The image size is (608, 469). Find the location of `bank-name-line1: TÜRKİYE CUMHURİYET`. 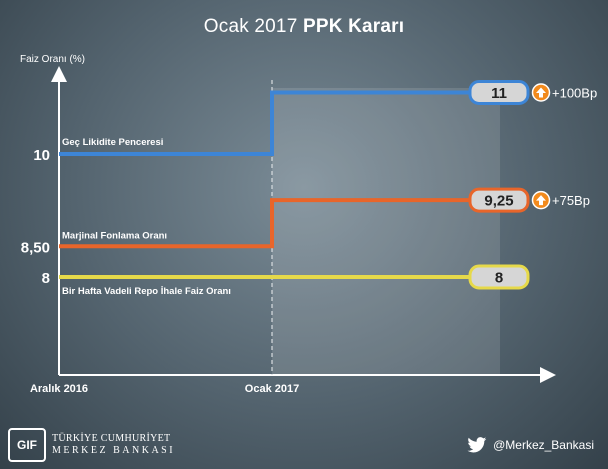

bank-name-line1: TÜRKİYE CUMHURİYET is located at coordinates (111, 438).